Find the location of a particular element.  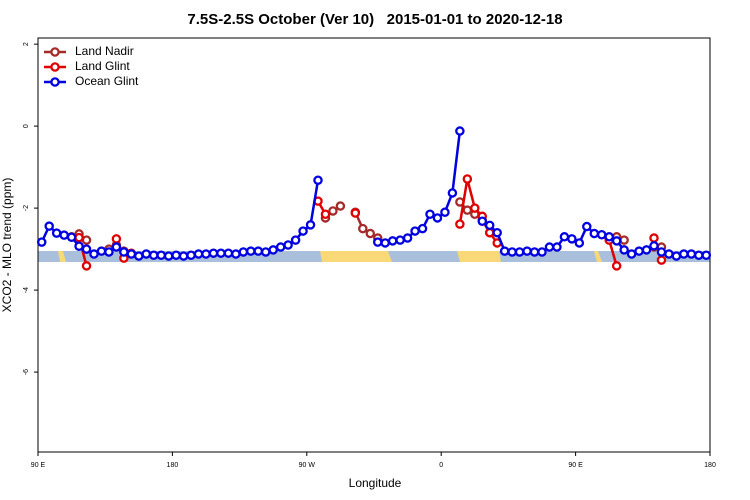

x-tick-label: 90 W is located at coordinates (307, 465).